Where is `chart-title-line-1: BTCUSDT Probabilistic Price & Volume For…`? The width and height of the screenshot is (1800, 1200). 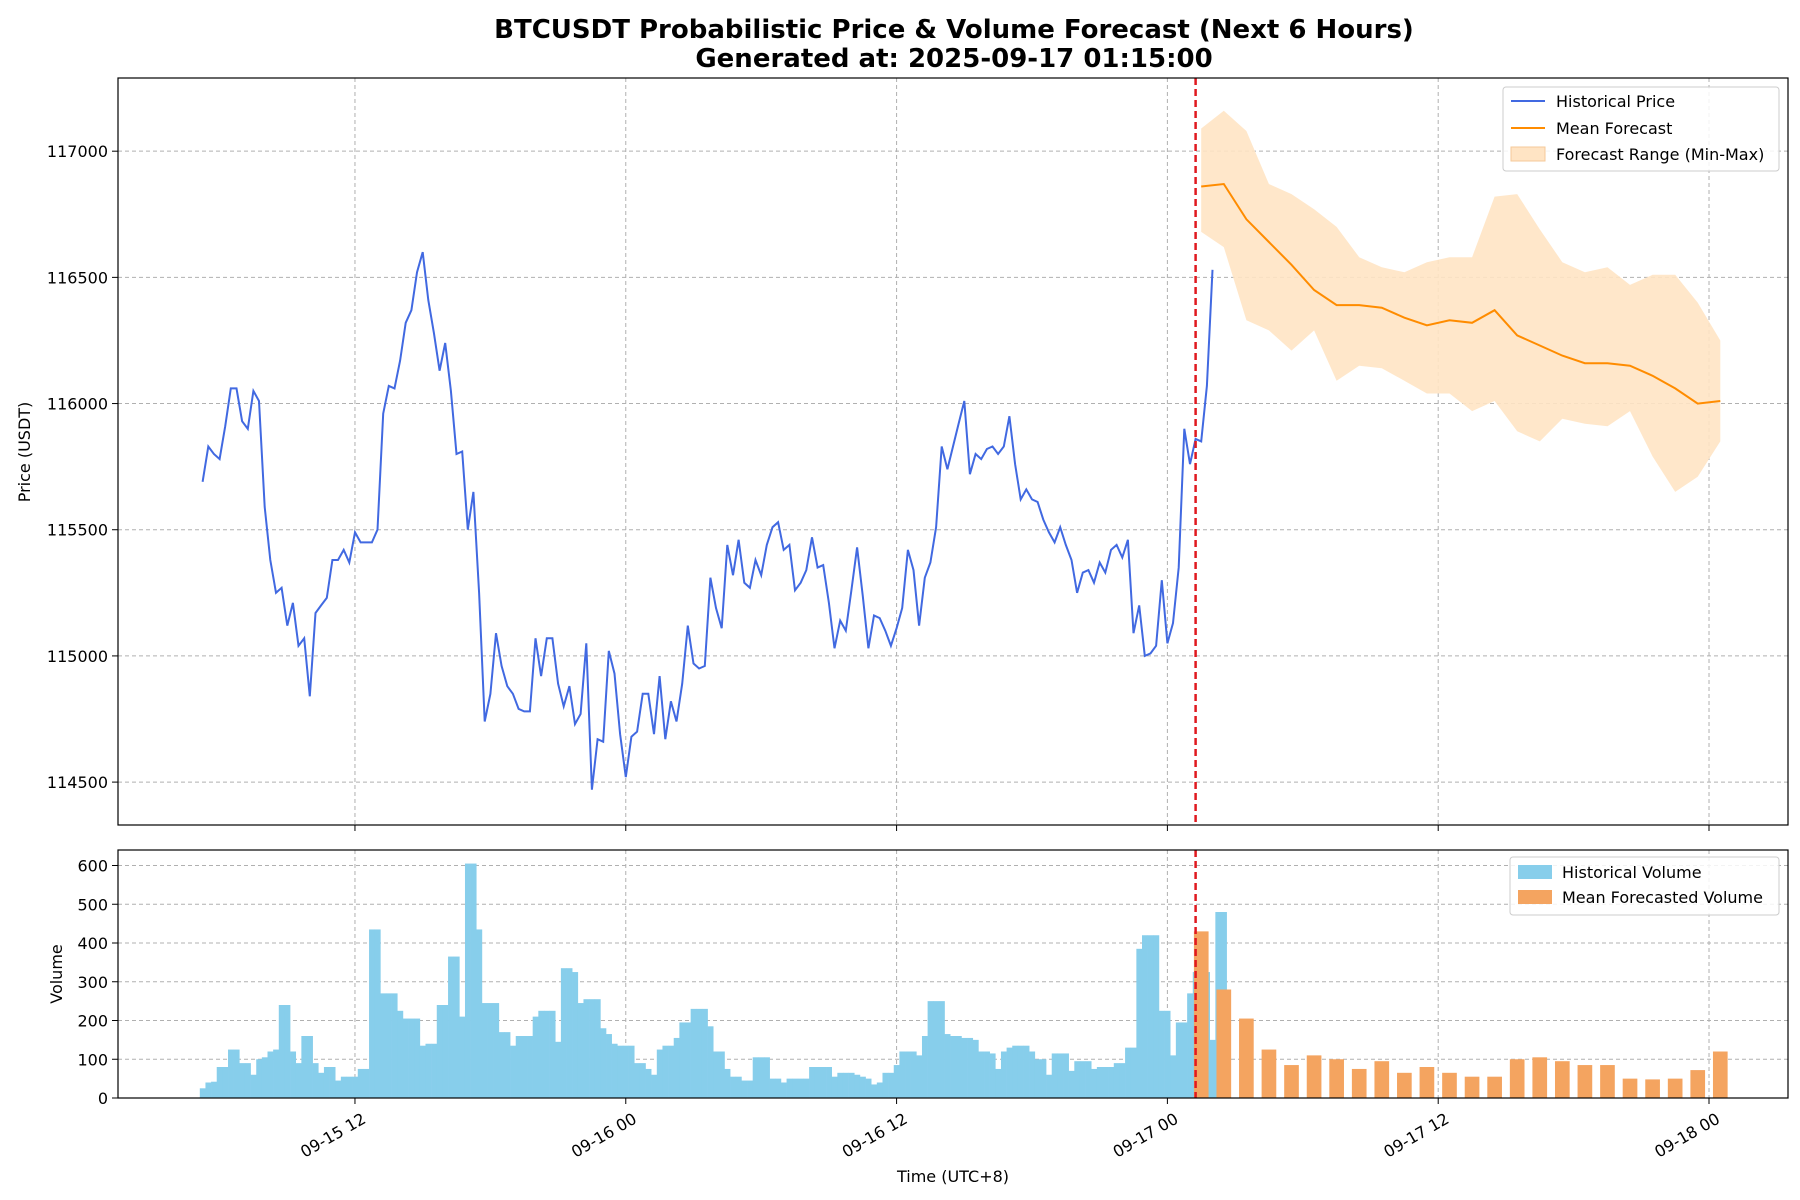
chart-title-line-1: BTCUSDT Probabilistic Price & Volume For… is located at coordinates (954, 30).